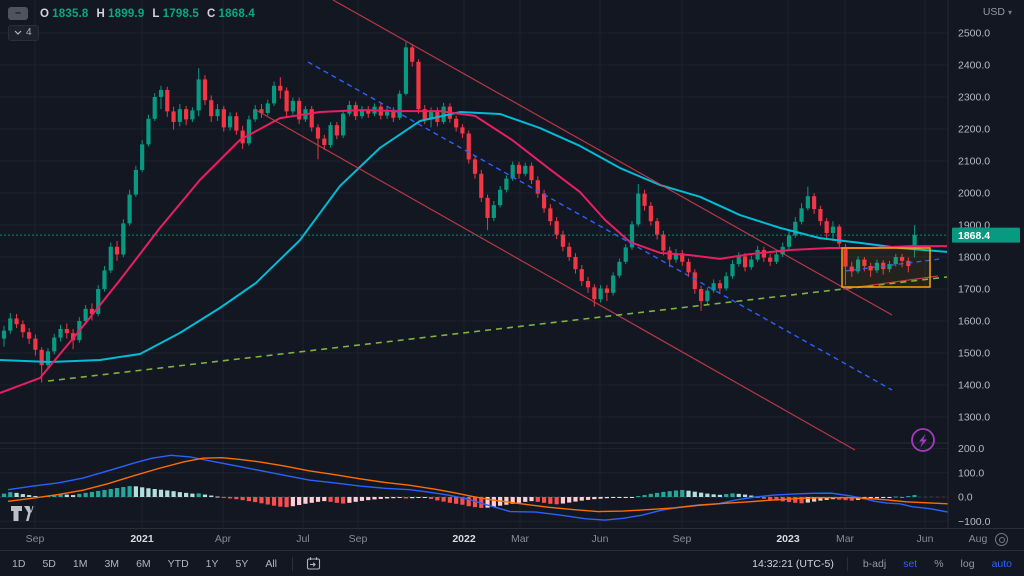 The height and width of the screenshot is (576, 1024). What do you see at coordinates (29, 32) in the screenshot?
I see `indicators-count: 4` at bounding box center [29, 32].